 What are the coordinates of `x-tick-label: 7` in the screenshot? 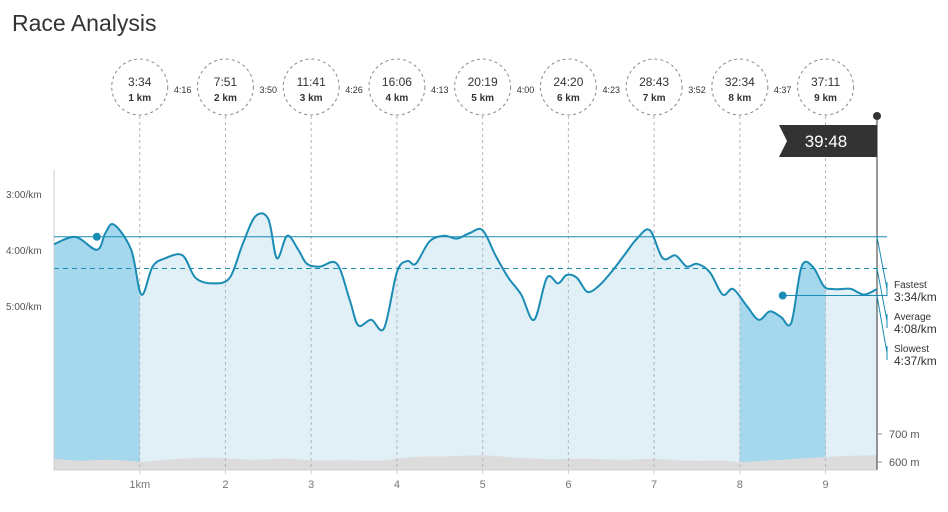 It's located at (654, 485).